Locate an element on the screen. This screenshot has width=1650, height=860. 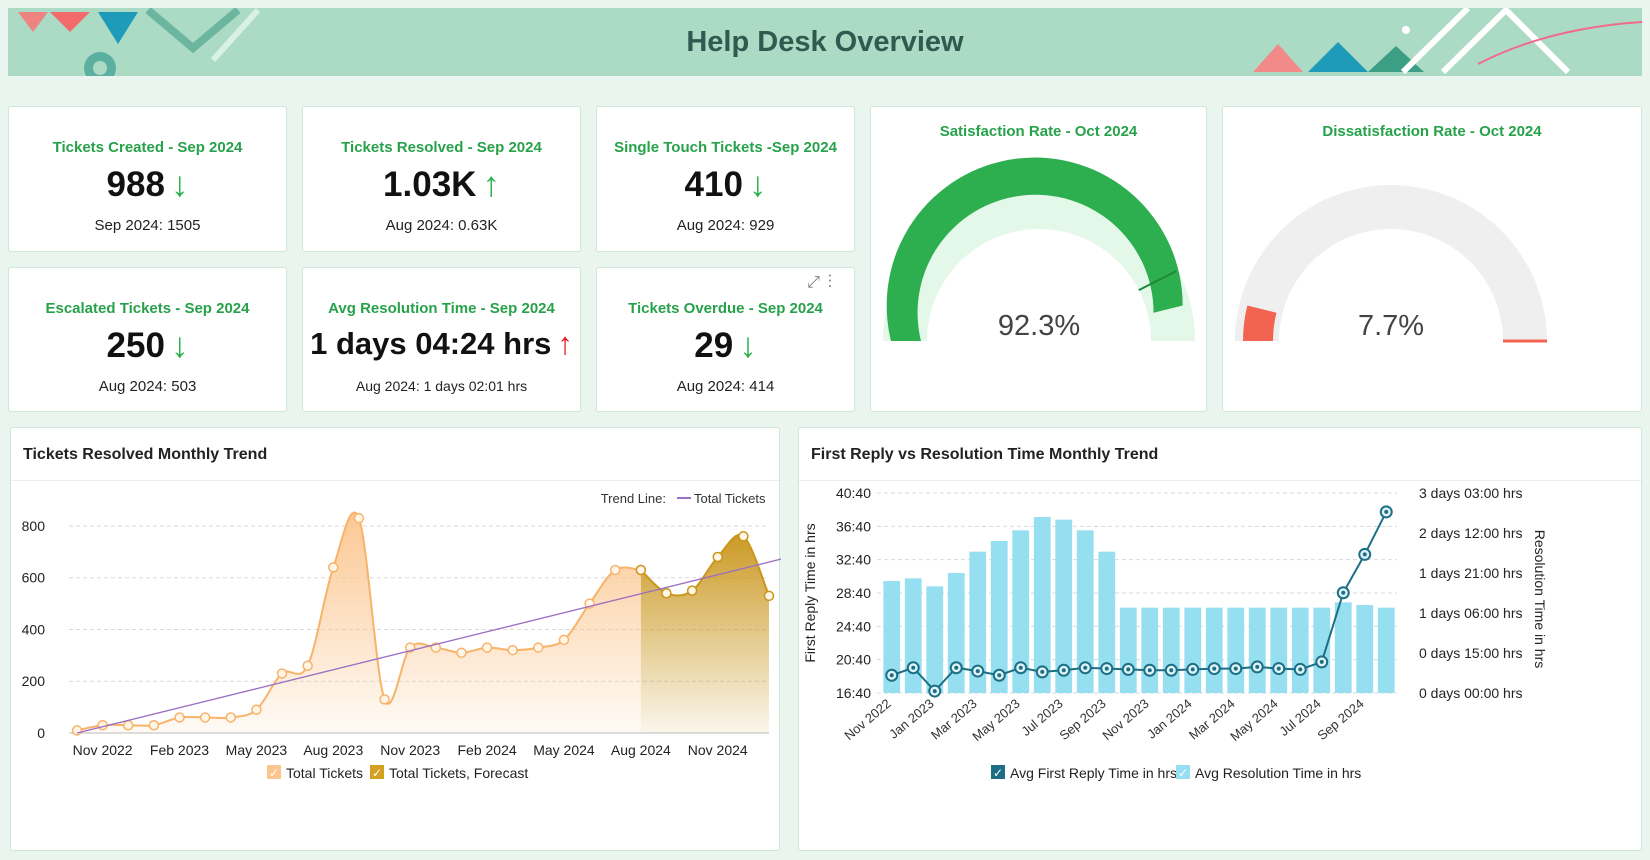
gauge-card-satisfaction: Satisfaction Rate - Oct 2024 92.3% is located at coordinates (1038, 259).